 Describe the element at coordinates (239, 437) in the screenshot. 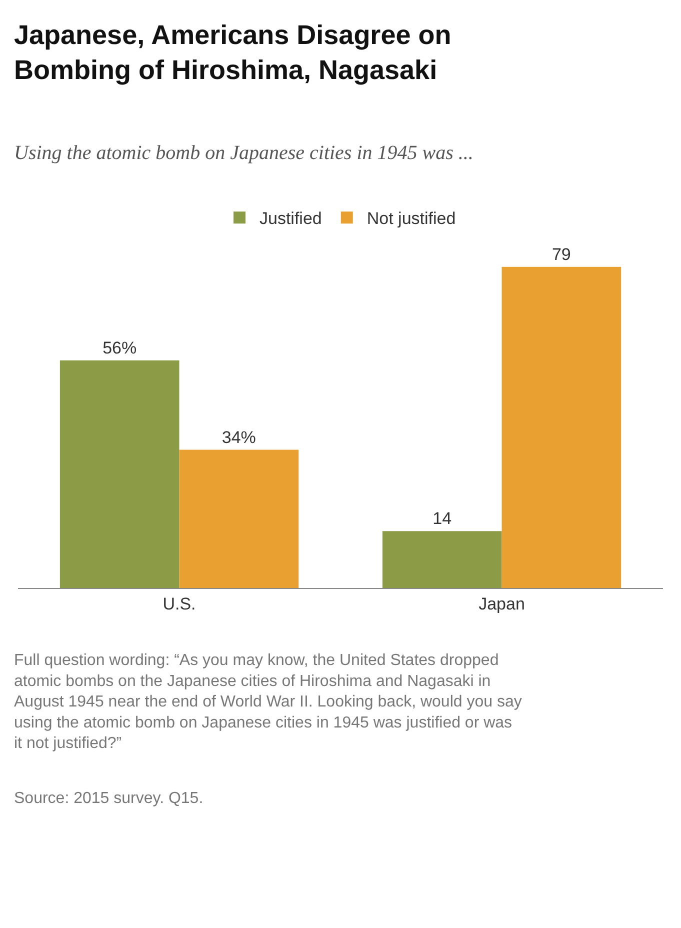

I see `data-label: 34%` at that location.